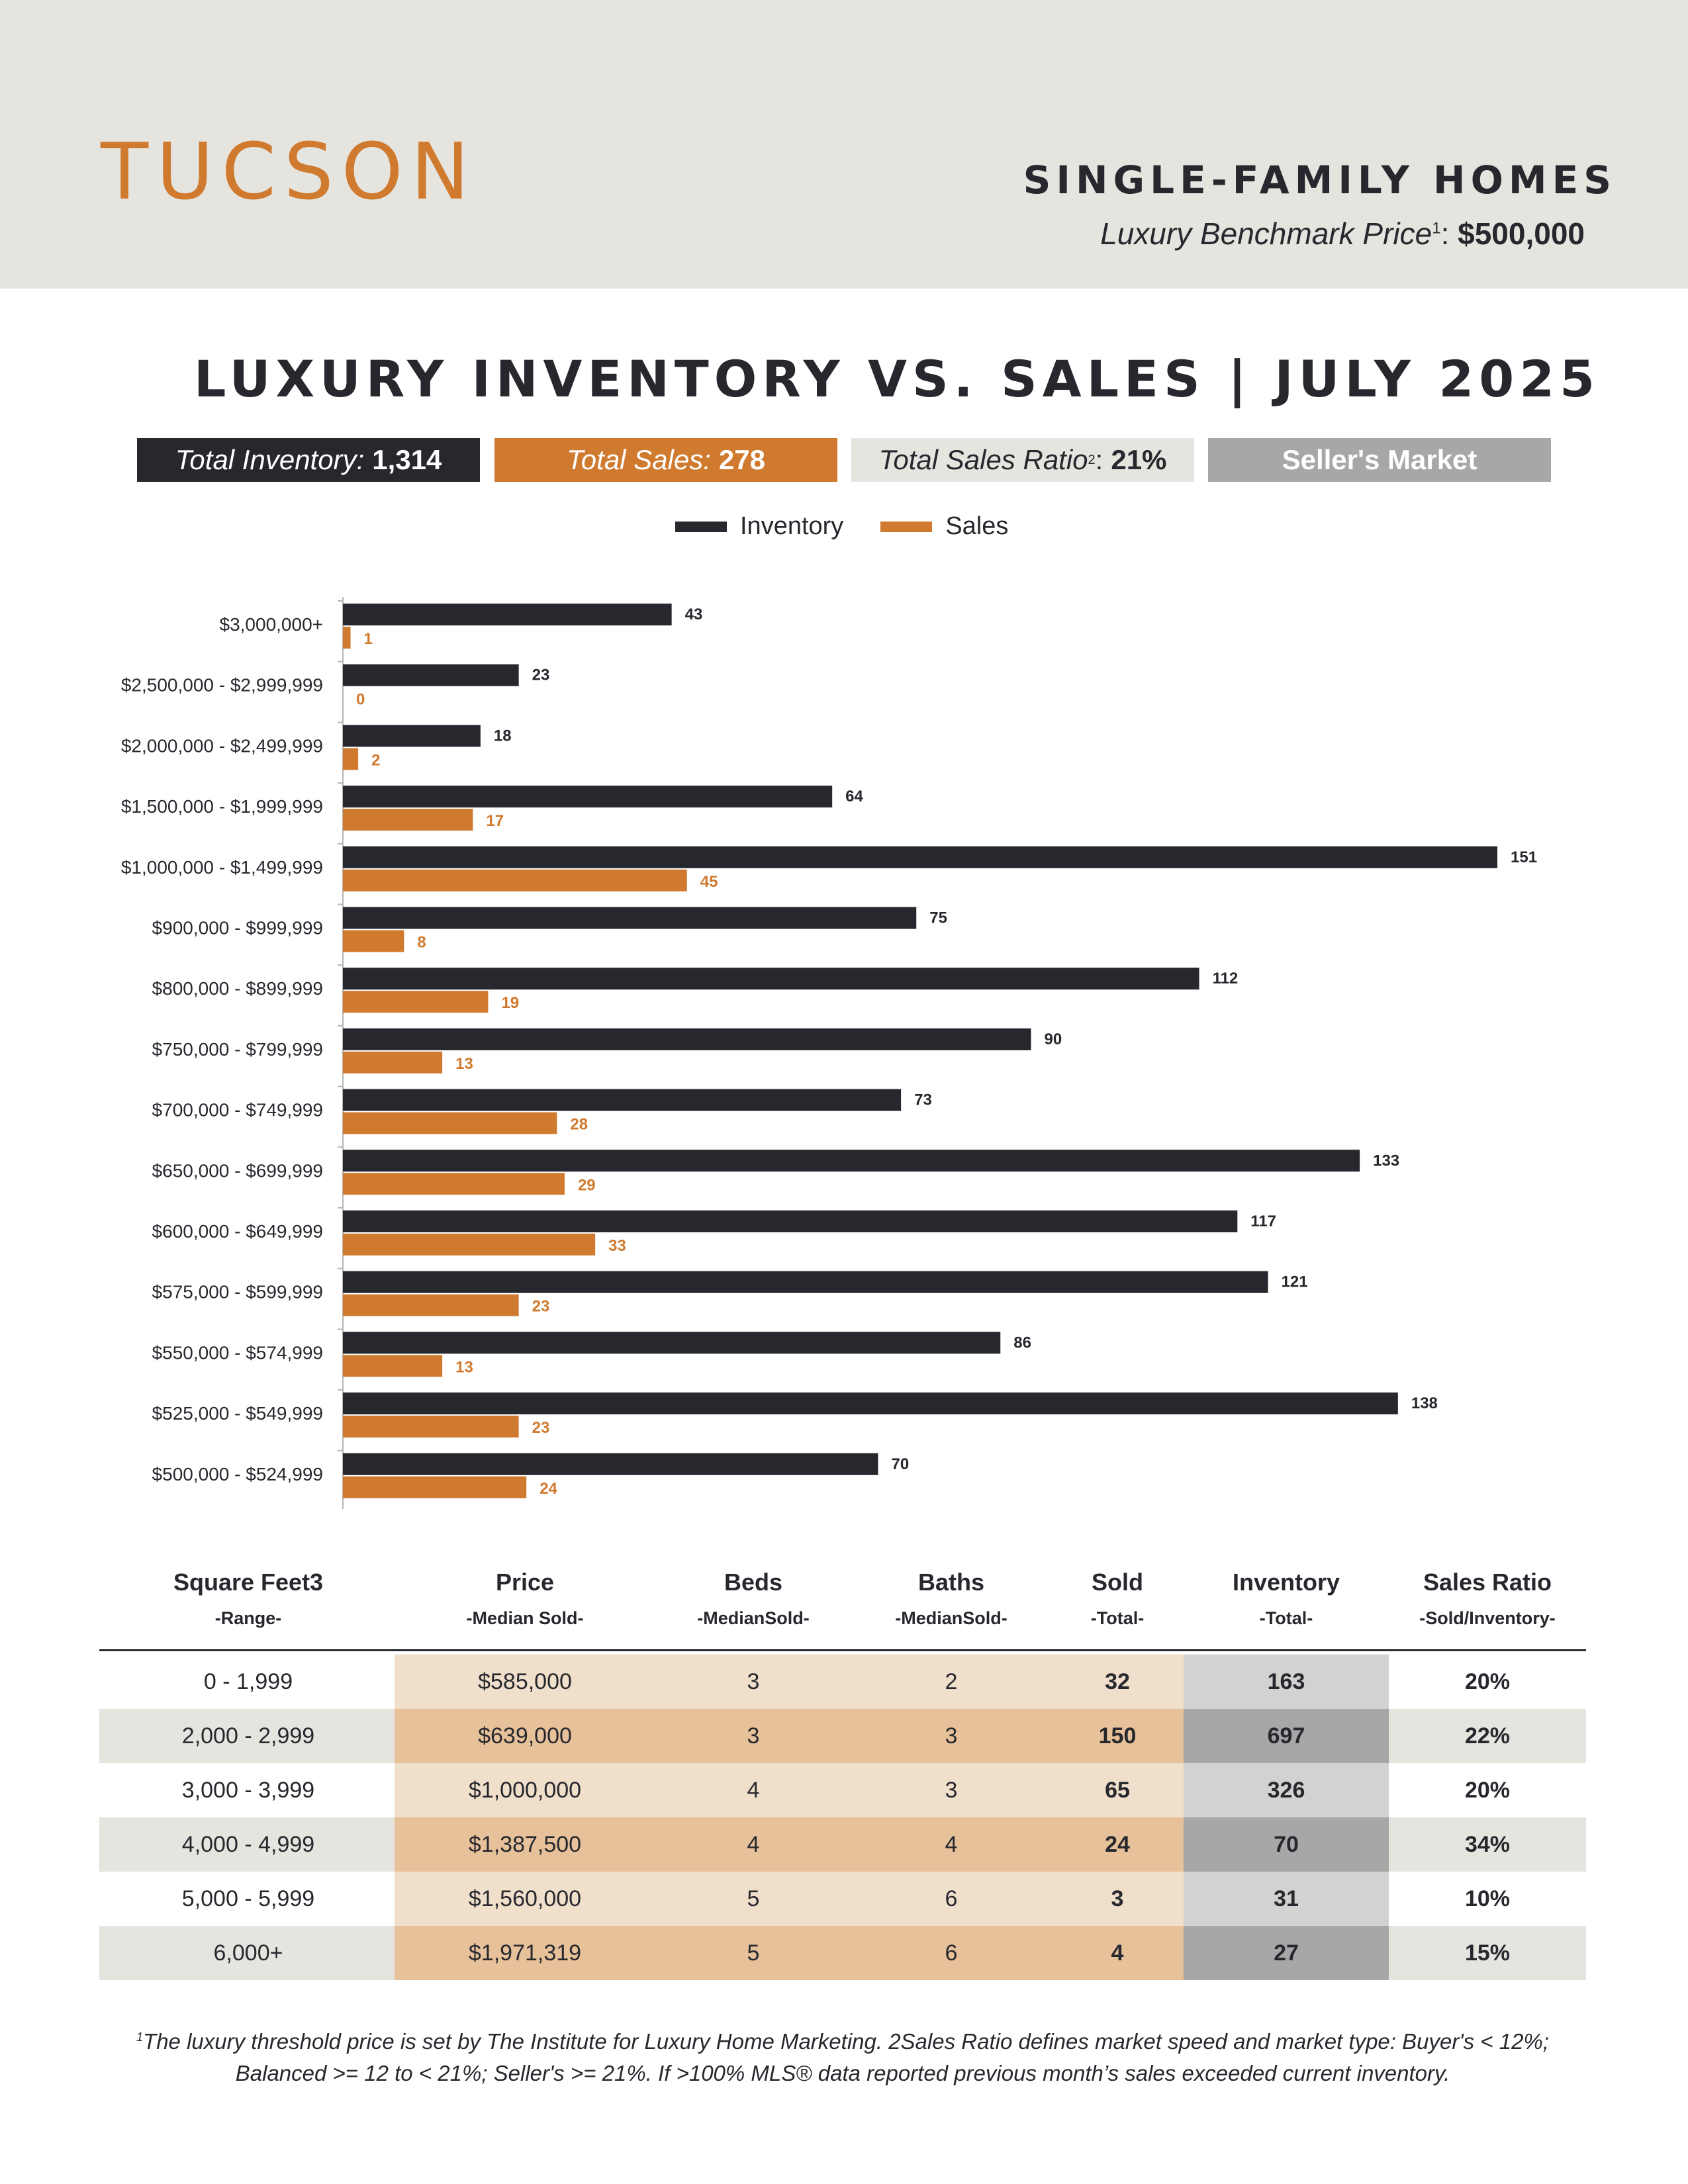  I want to click on inventory-value-label: 138, so click(1424, 1403).